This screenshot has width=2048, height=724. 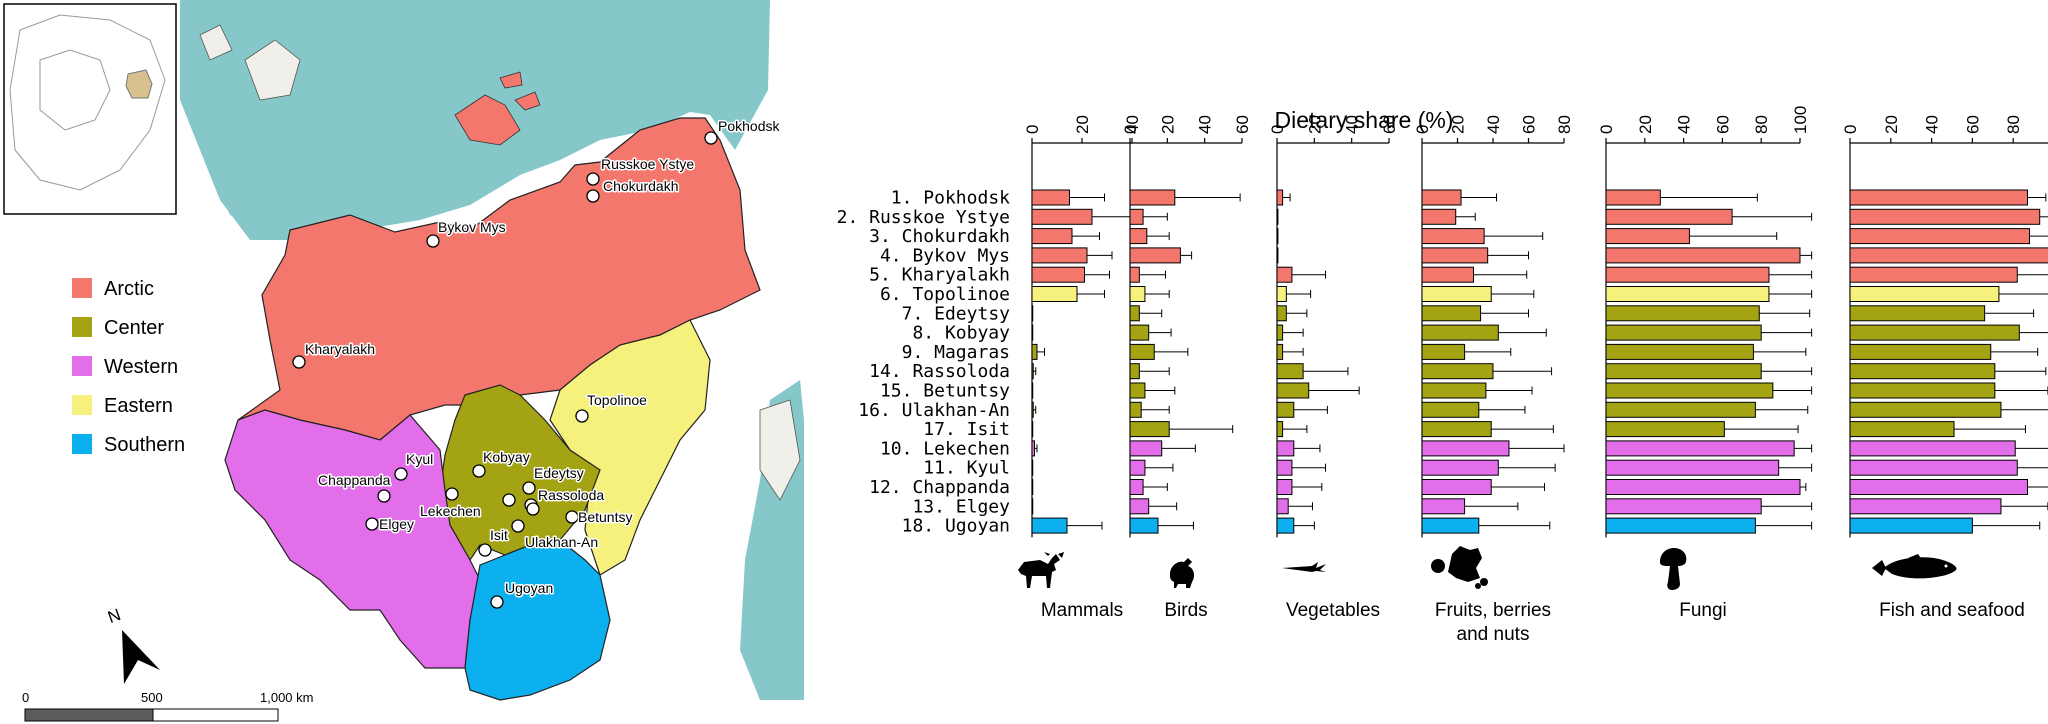 I want to click on legend-label: Western, so click(x=141, y=367).